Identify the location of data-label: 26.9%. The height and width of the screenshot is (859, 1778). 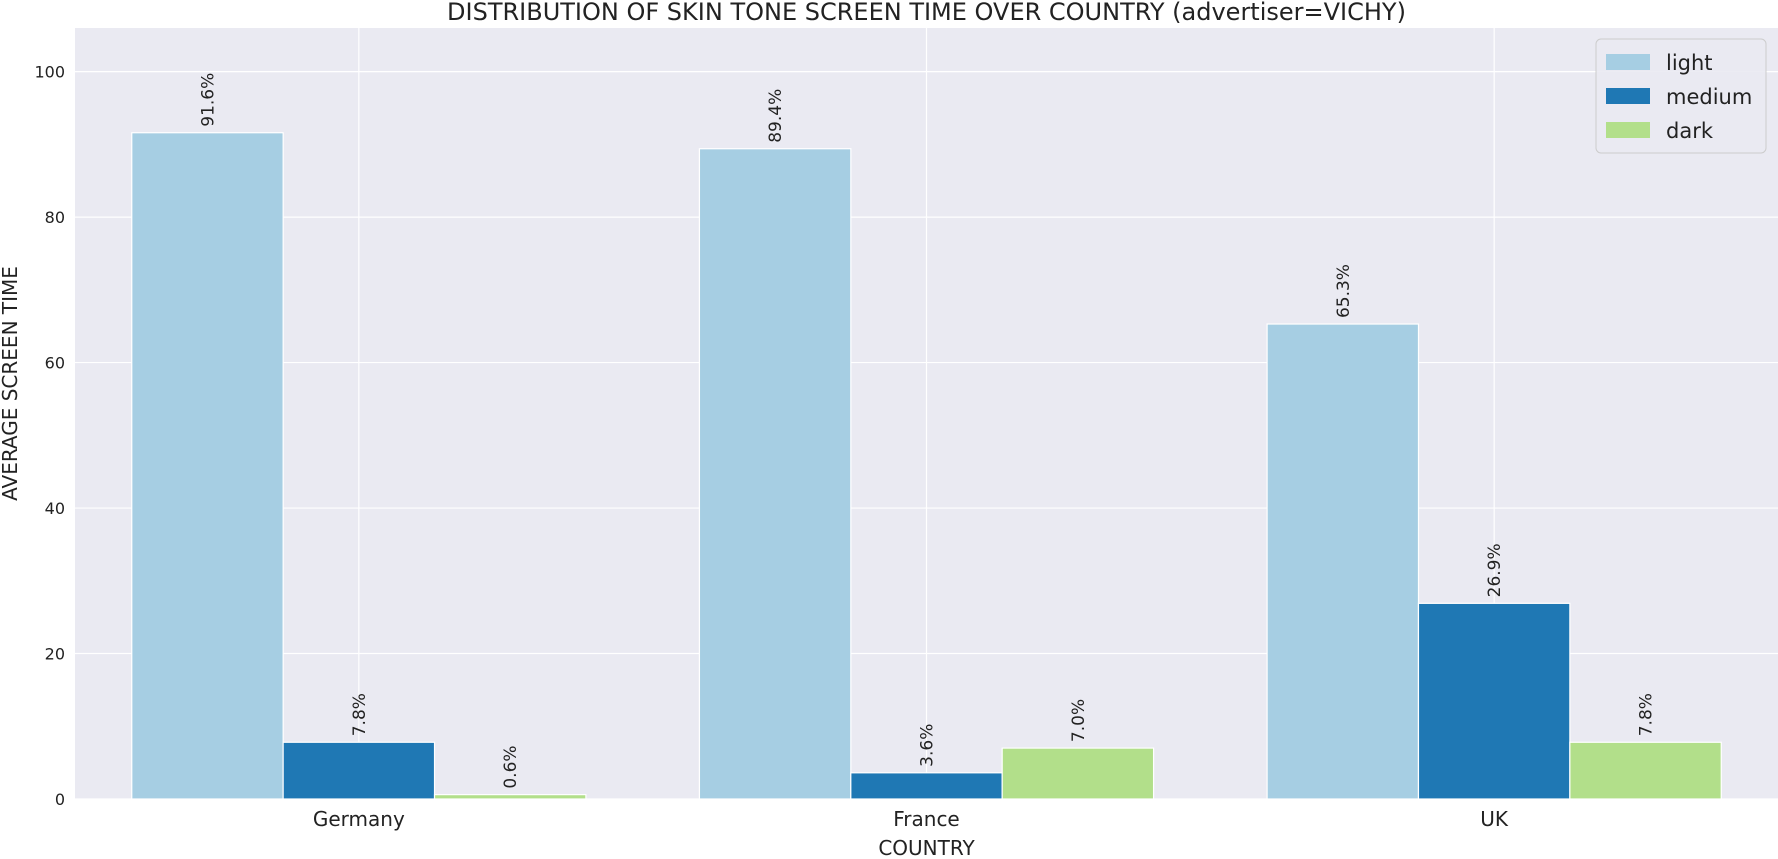
(1495, 570).